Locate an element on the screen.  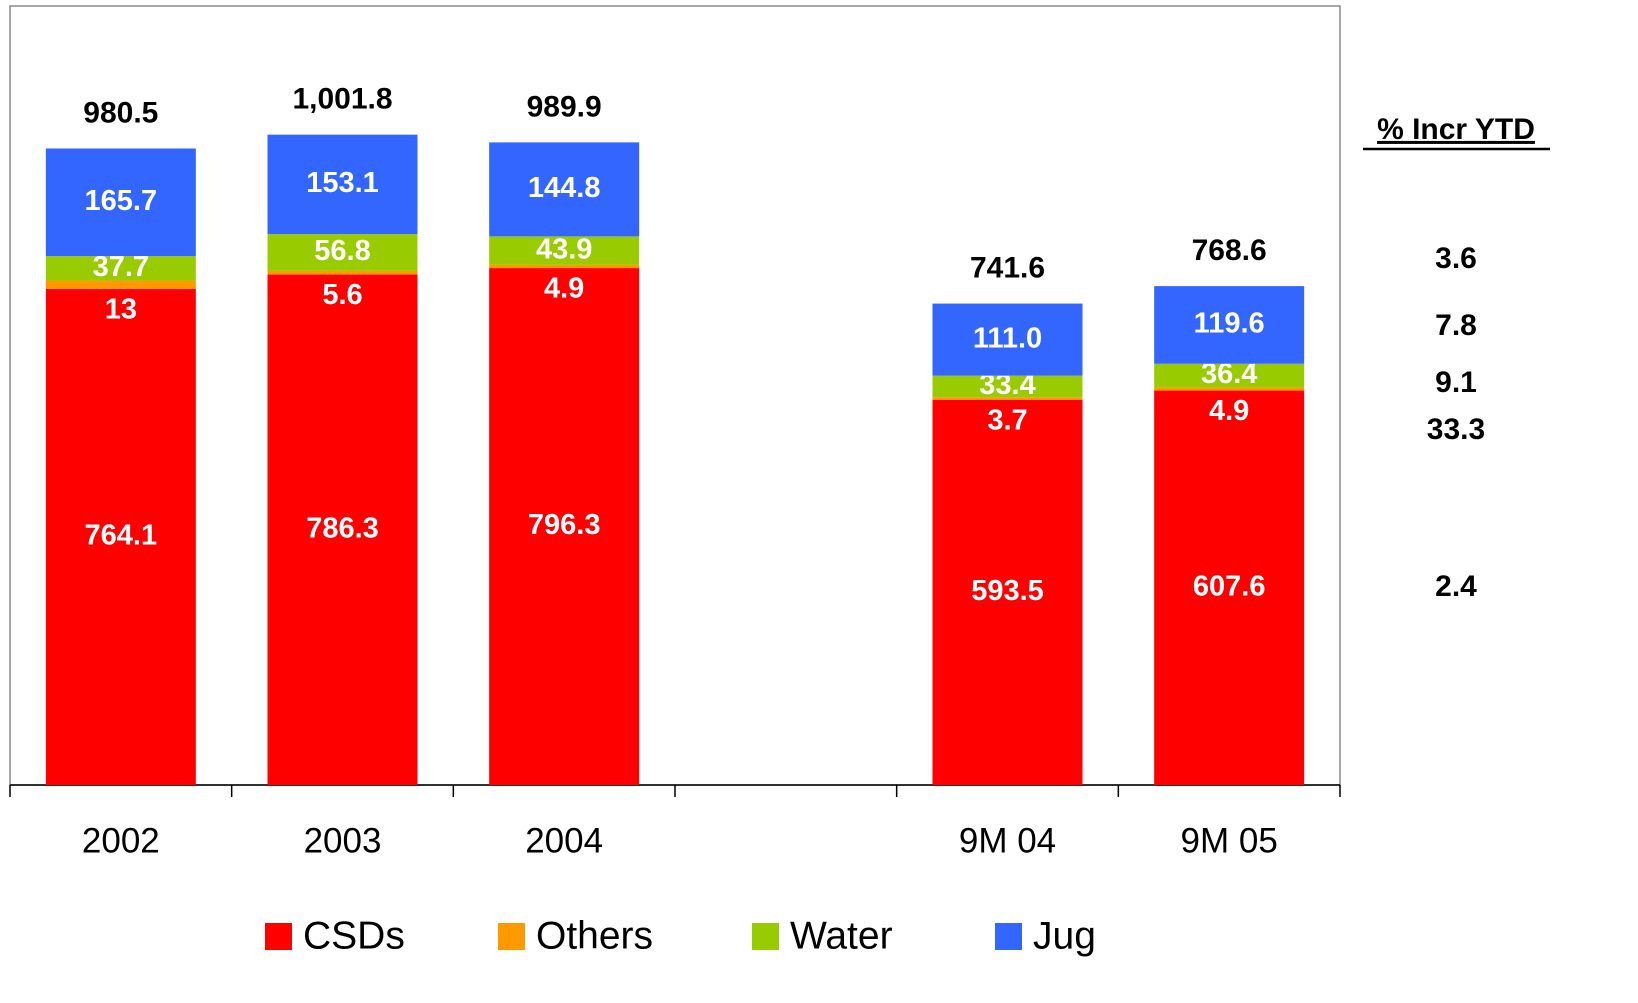
x-tick-label: 2004 is located at coordinates (564, 840).